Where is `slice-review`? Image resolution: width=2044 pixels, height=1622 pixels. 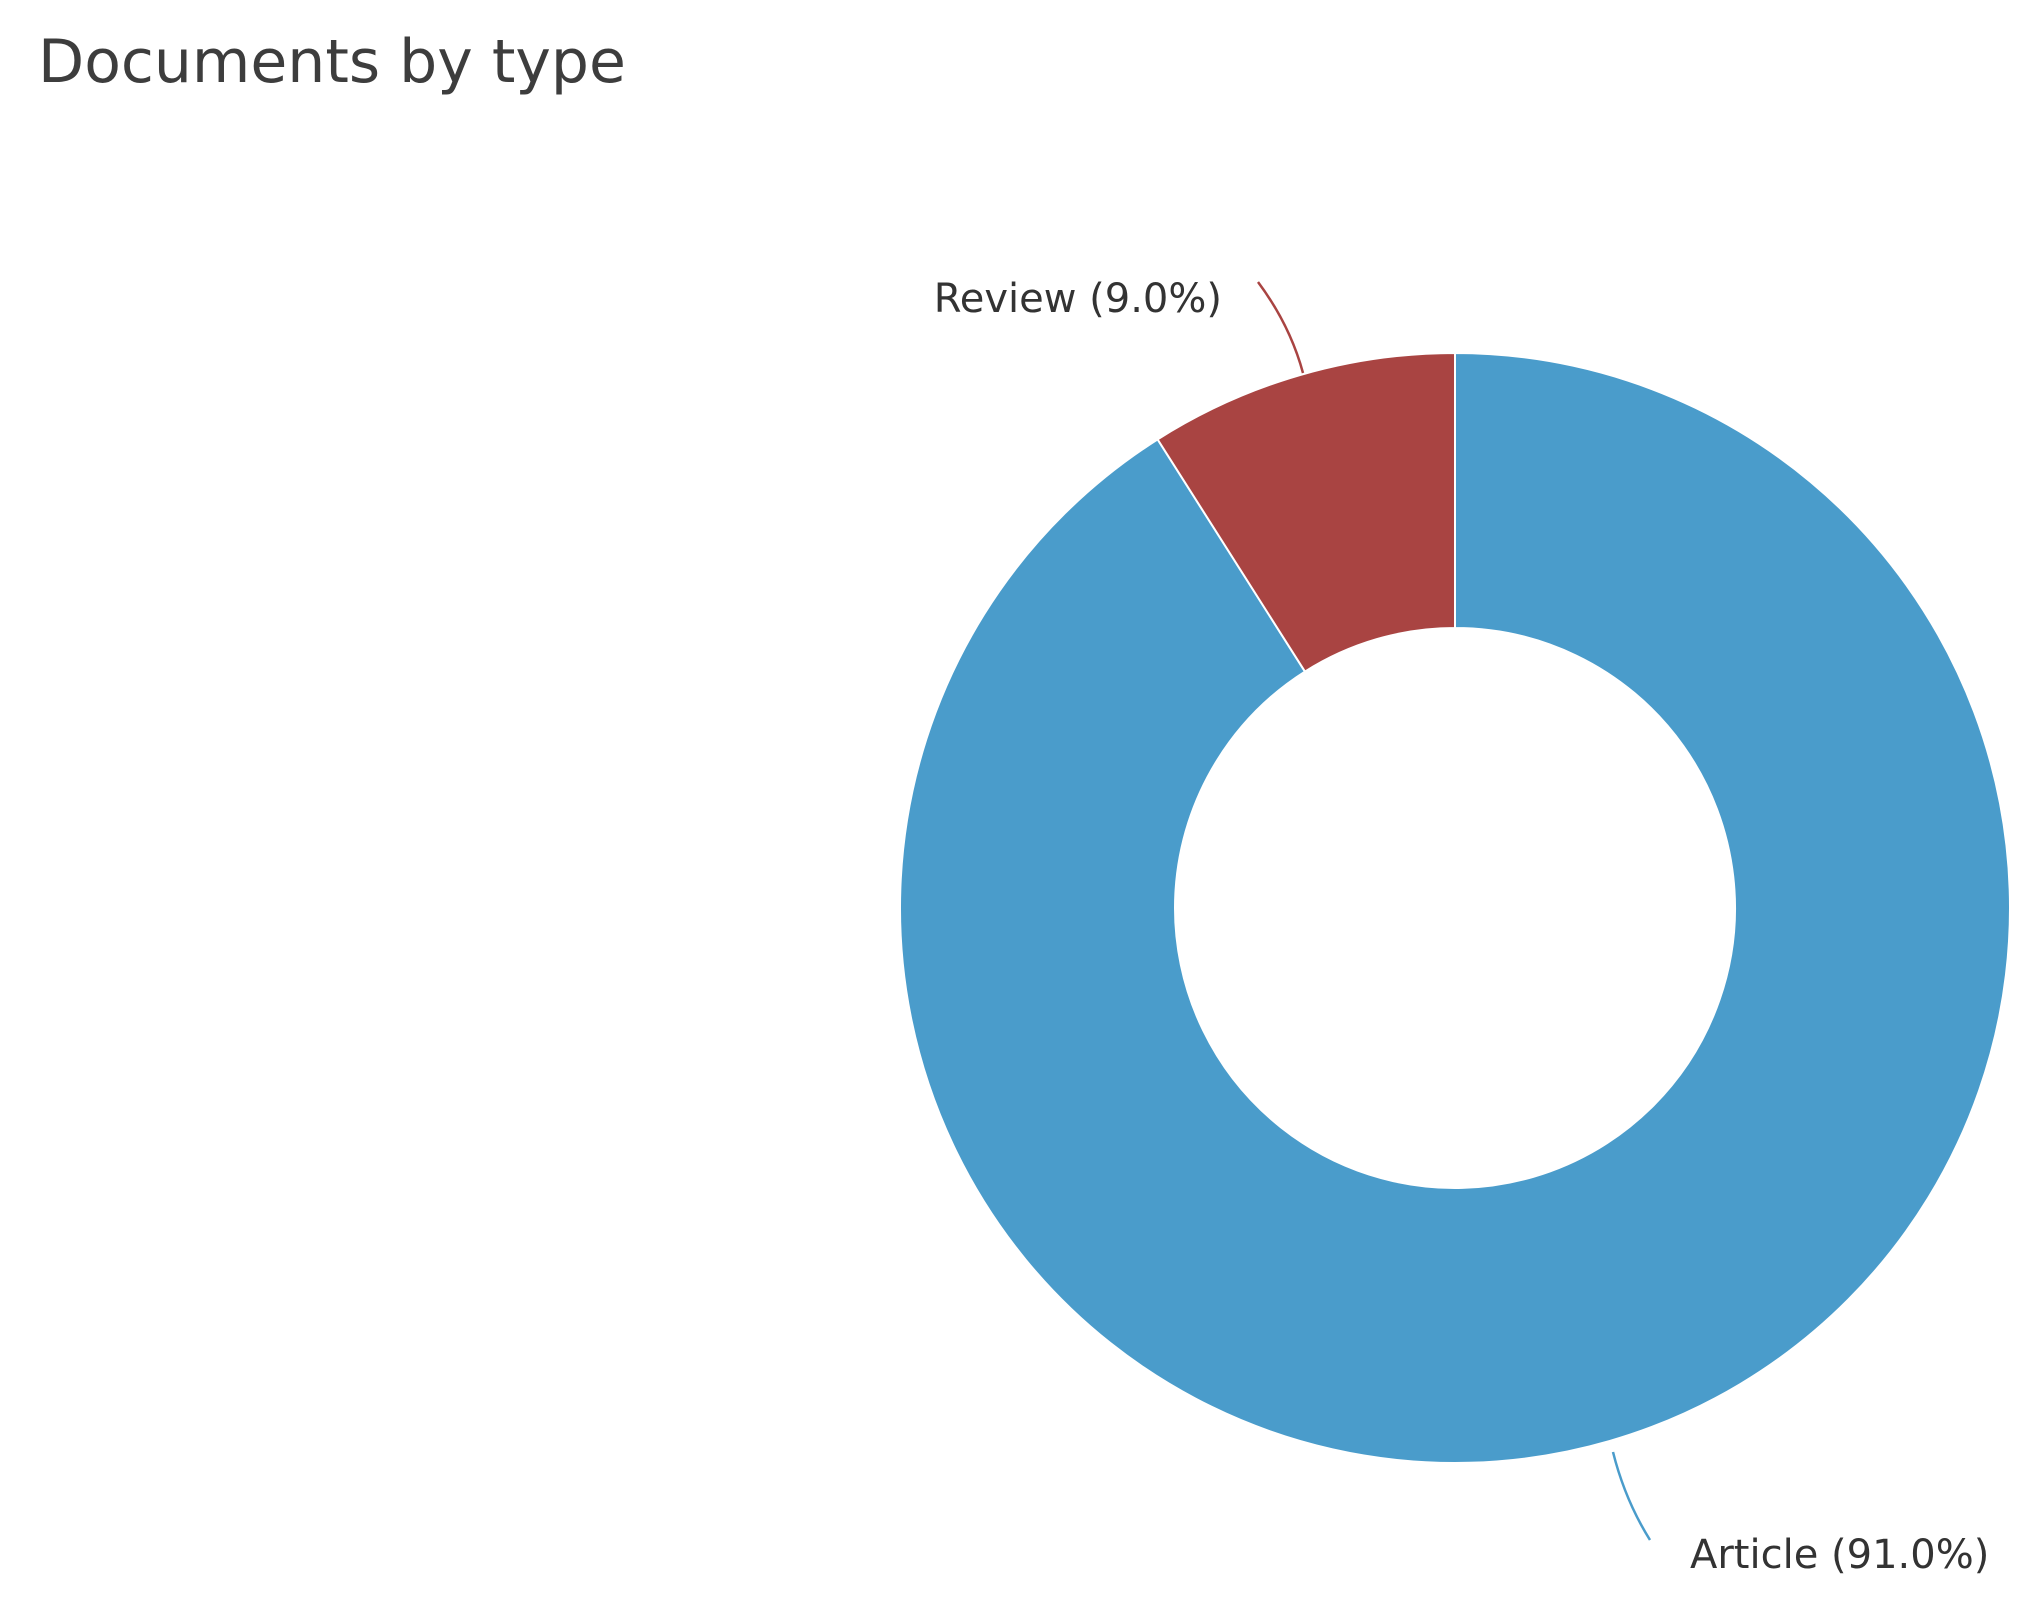 slice-review is located at coordinates (1306, 512).